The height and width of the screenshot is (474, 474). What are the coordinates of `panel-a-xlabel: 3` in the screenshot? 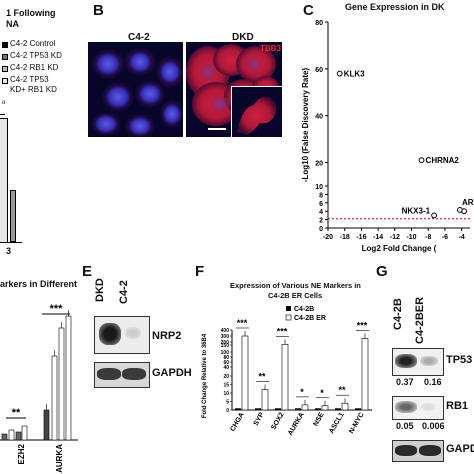 It's located at (9, 251).